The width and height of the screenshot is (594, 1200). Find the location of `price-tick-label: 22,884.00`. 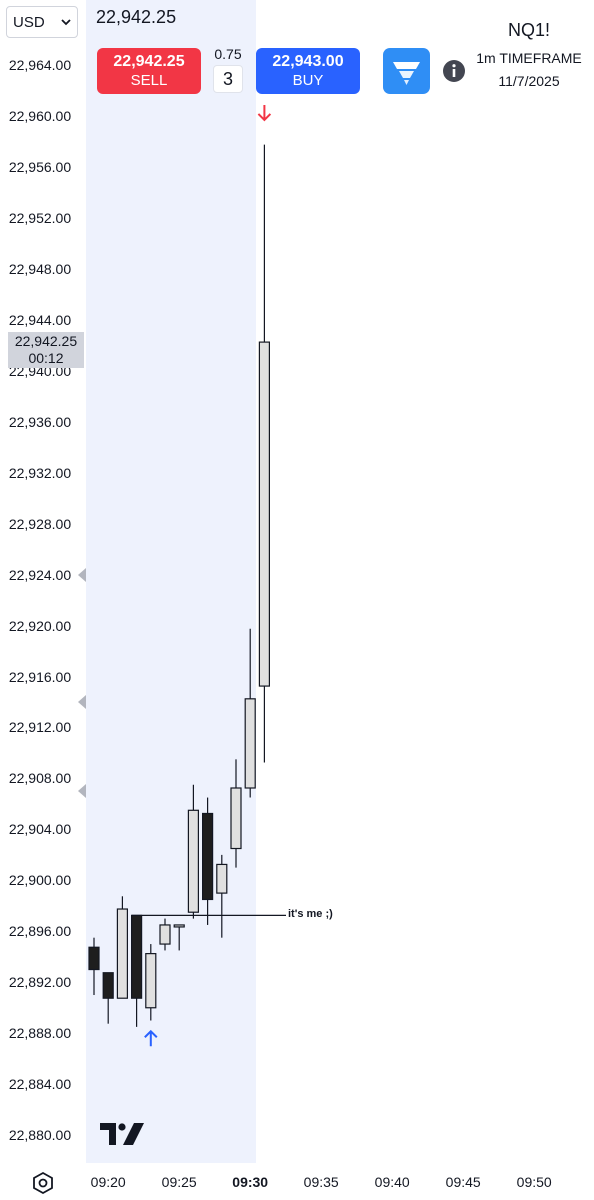

price-tick-label: 22,884.00 is located at coordinates (40, 1084).